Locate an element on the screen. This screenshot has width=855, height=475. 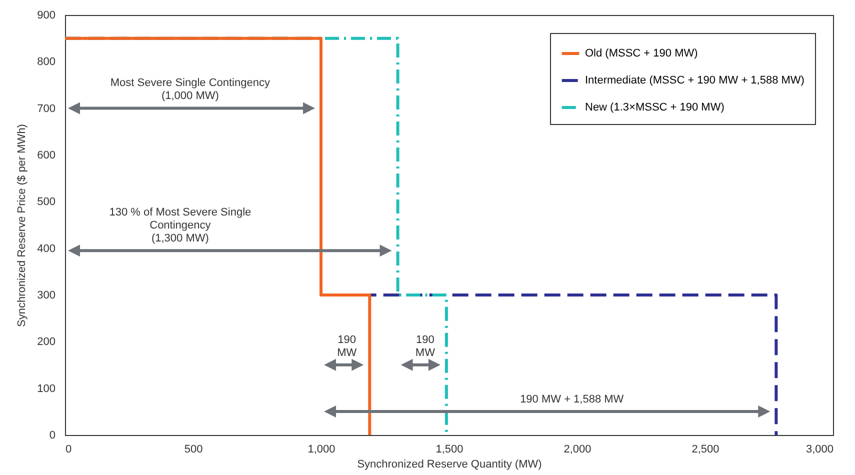
y-tick-label: 300 is located at coordinates (46, 296).